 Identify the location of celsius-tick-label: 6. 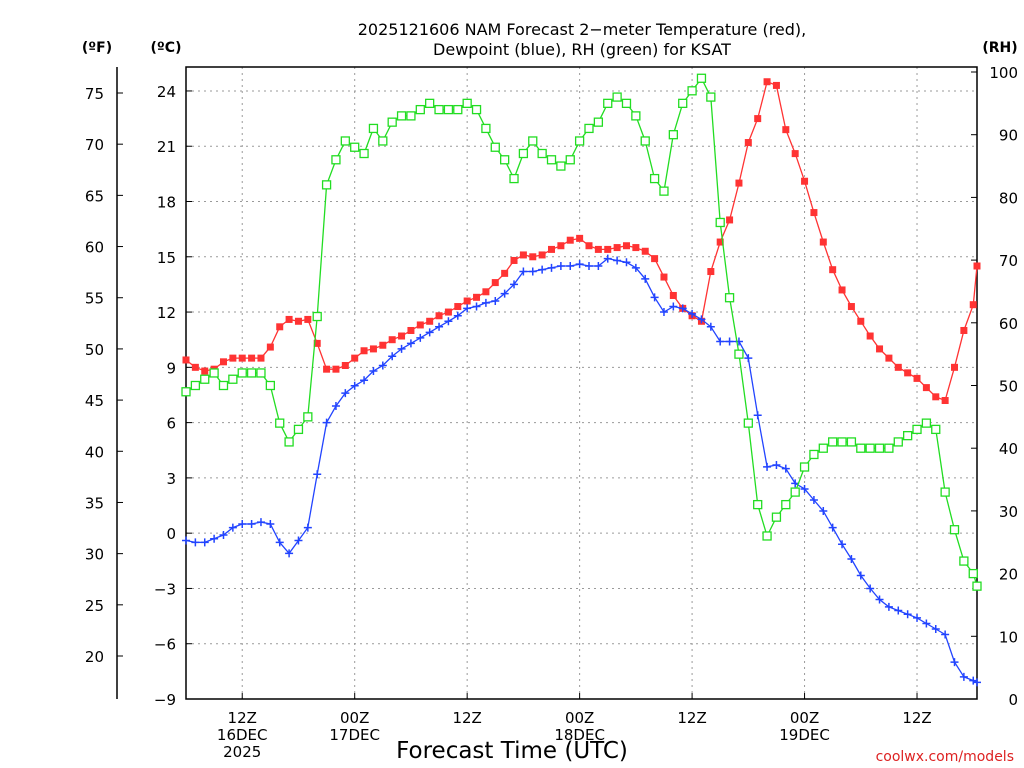
(171, 424).